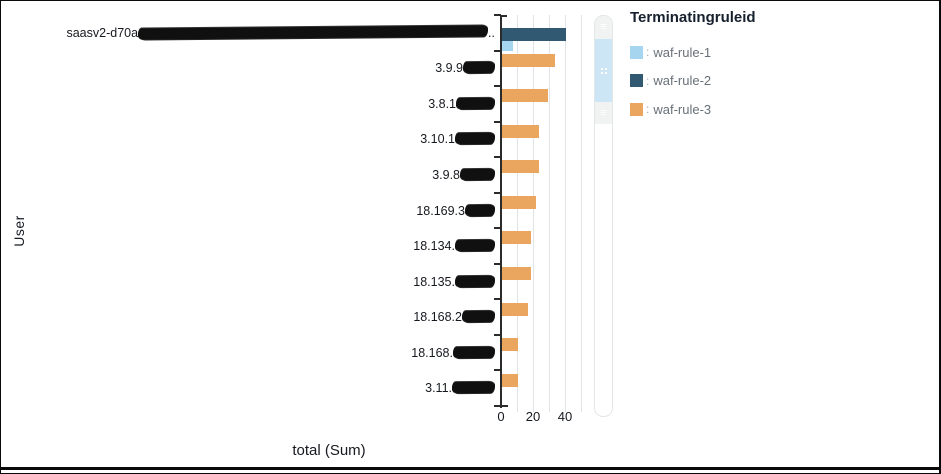 The height and width of the screenshot is (474, 941). Describe the element at coordinates (329, 450) in the screenshot. I see `x-axis-title: total (Sum)` at that location.